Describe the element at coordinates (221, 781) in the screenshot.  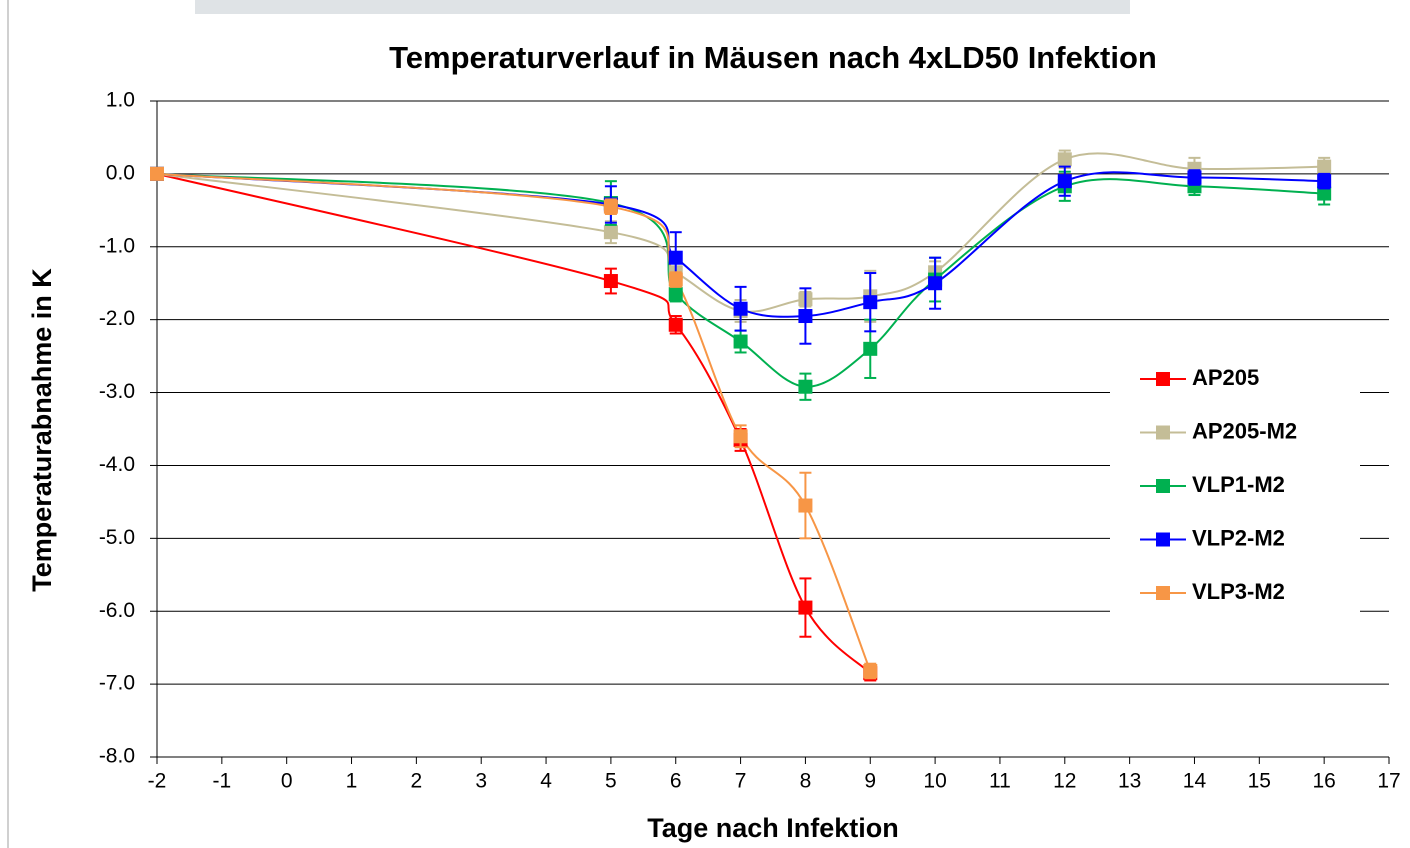
I see `x-tick-label: -1` at that location.